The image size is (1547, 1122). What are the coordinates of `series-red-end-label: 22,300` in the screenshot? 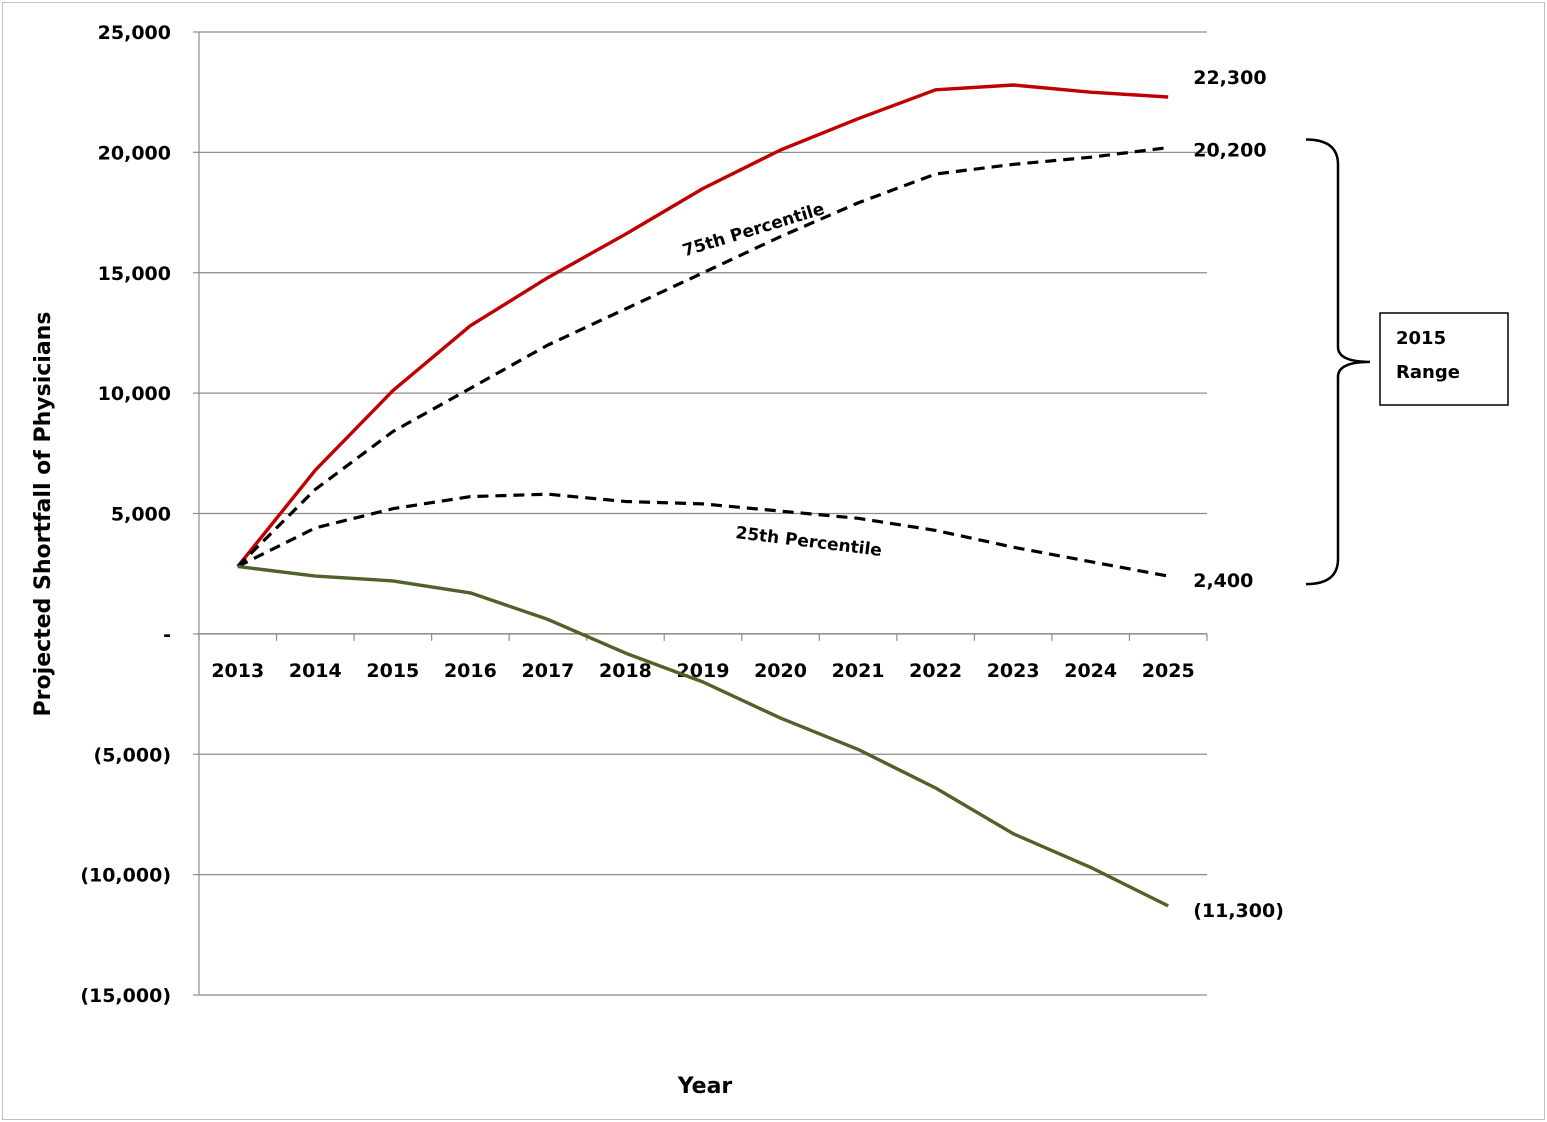 It's located at (1229, 78).